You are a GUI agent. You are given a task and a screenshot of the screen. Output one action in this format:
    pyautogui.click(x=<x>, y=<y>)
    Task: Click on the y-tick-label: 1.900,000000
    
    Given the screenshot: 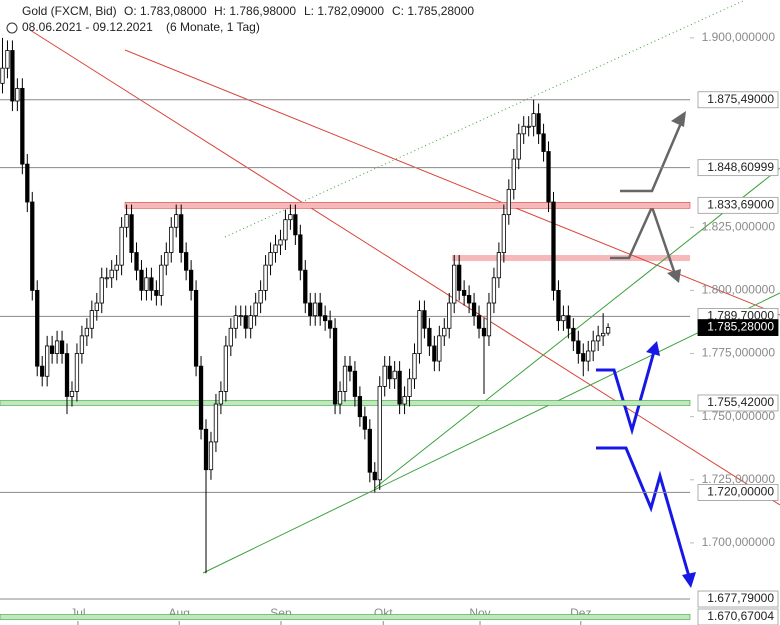 What is the action you would take?
    pyautogui.click(x=739, y=37)
    